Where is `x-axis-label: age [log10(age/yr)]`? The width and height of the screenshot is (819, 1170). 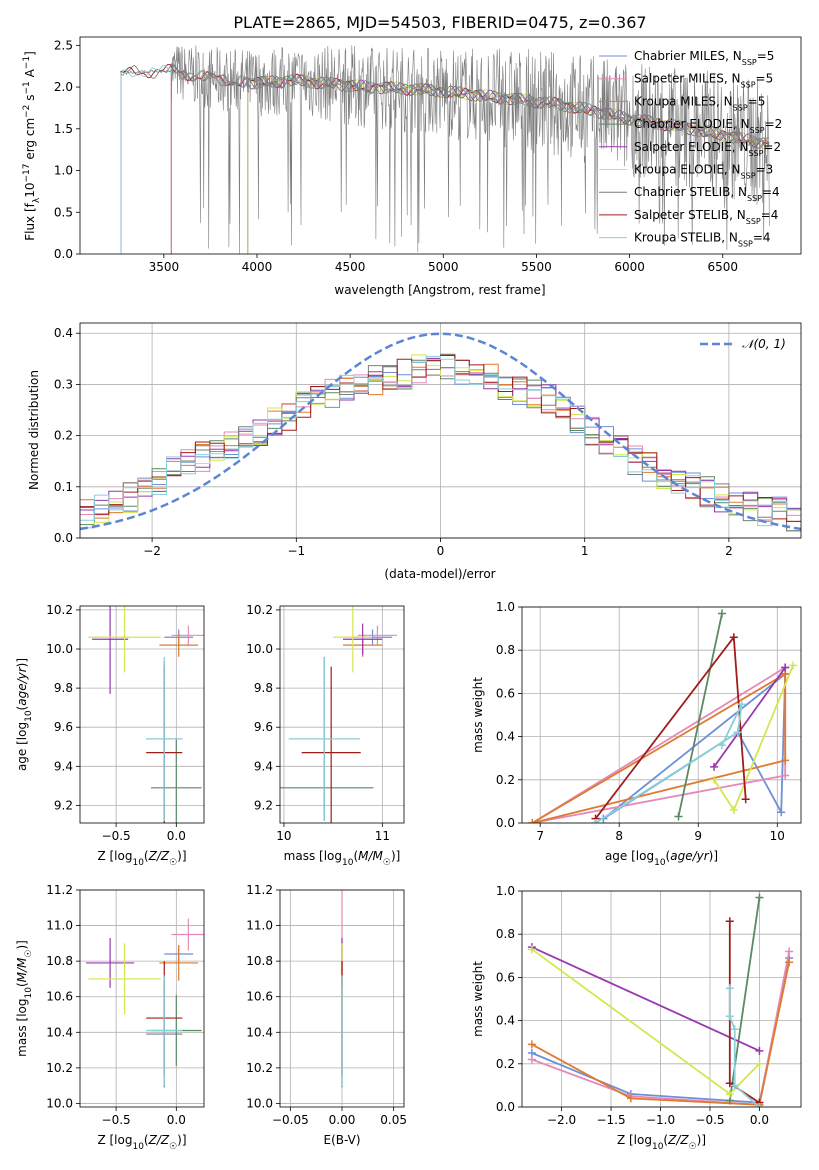
x-axis-label: age [log10(age/yr)] is located at coordinates (661, 858).